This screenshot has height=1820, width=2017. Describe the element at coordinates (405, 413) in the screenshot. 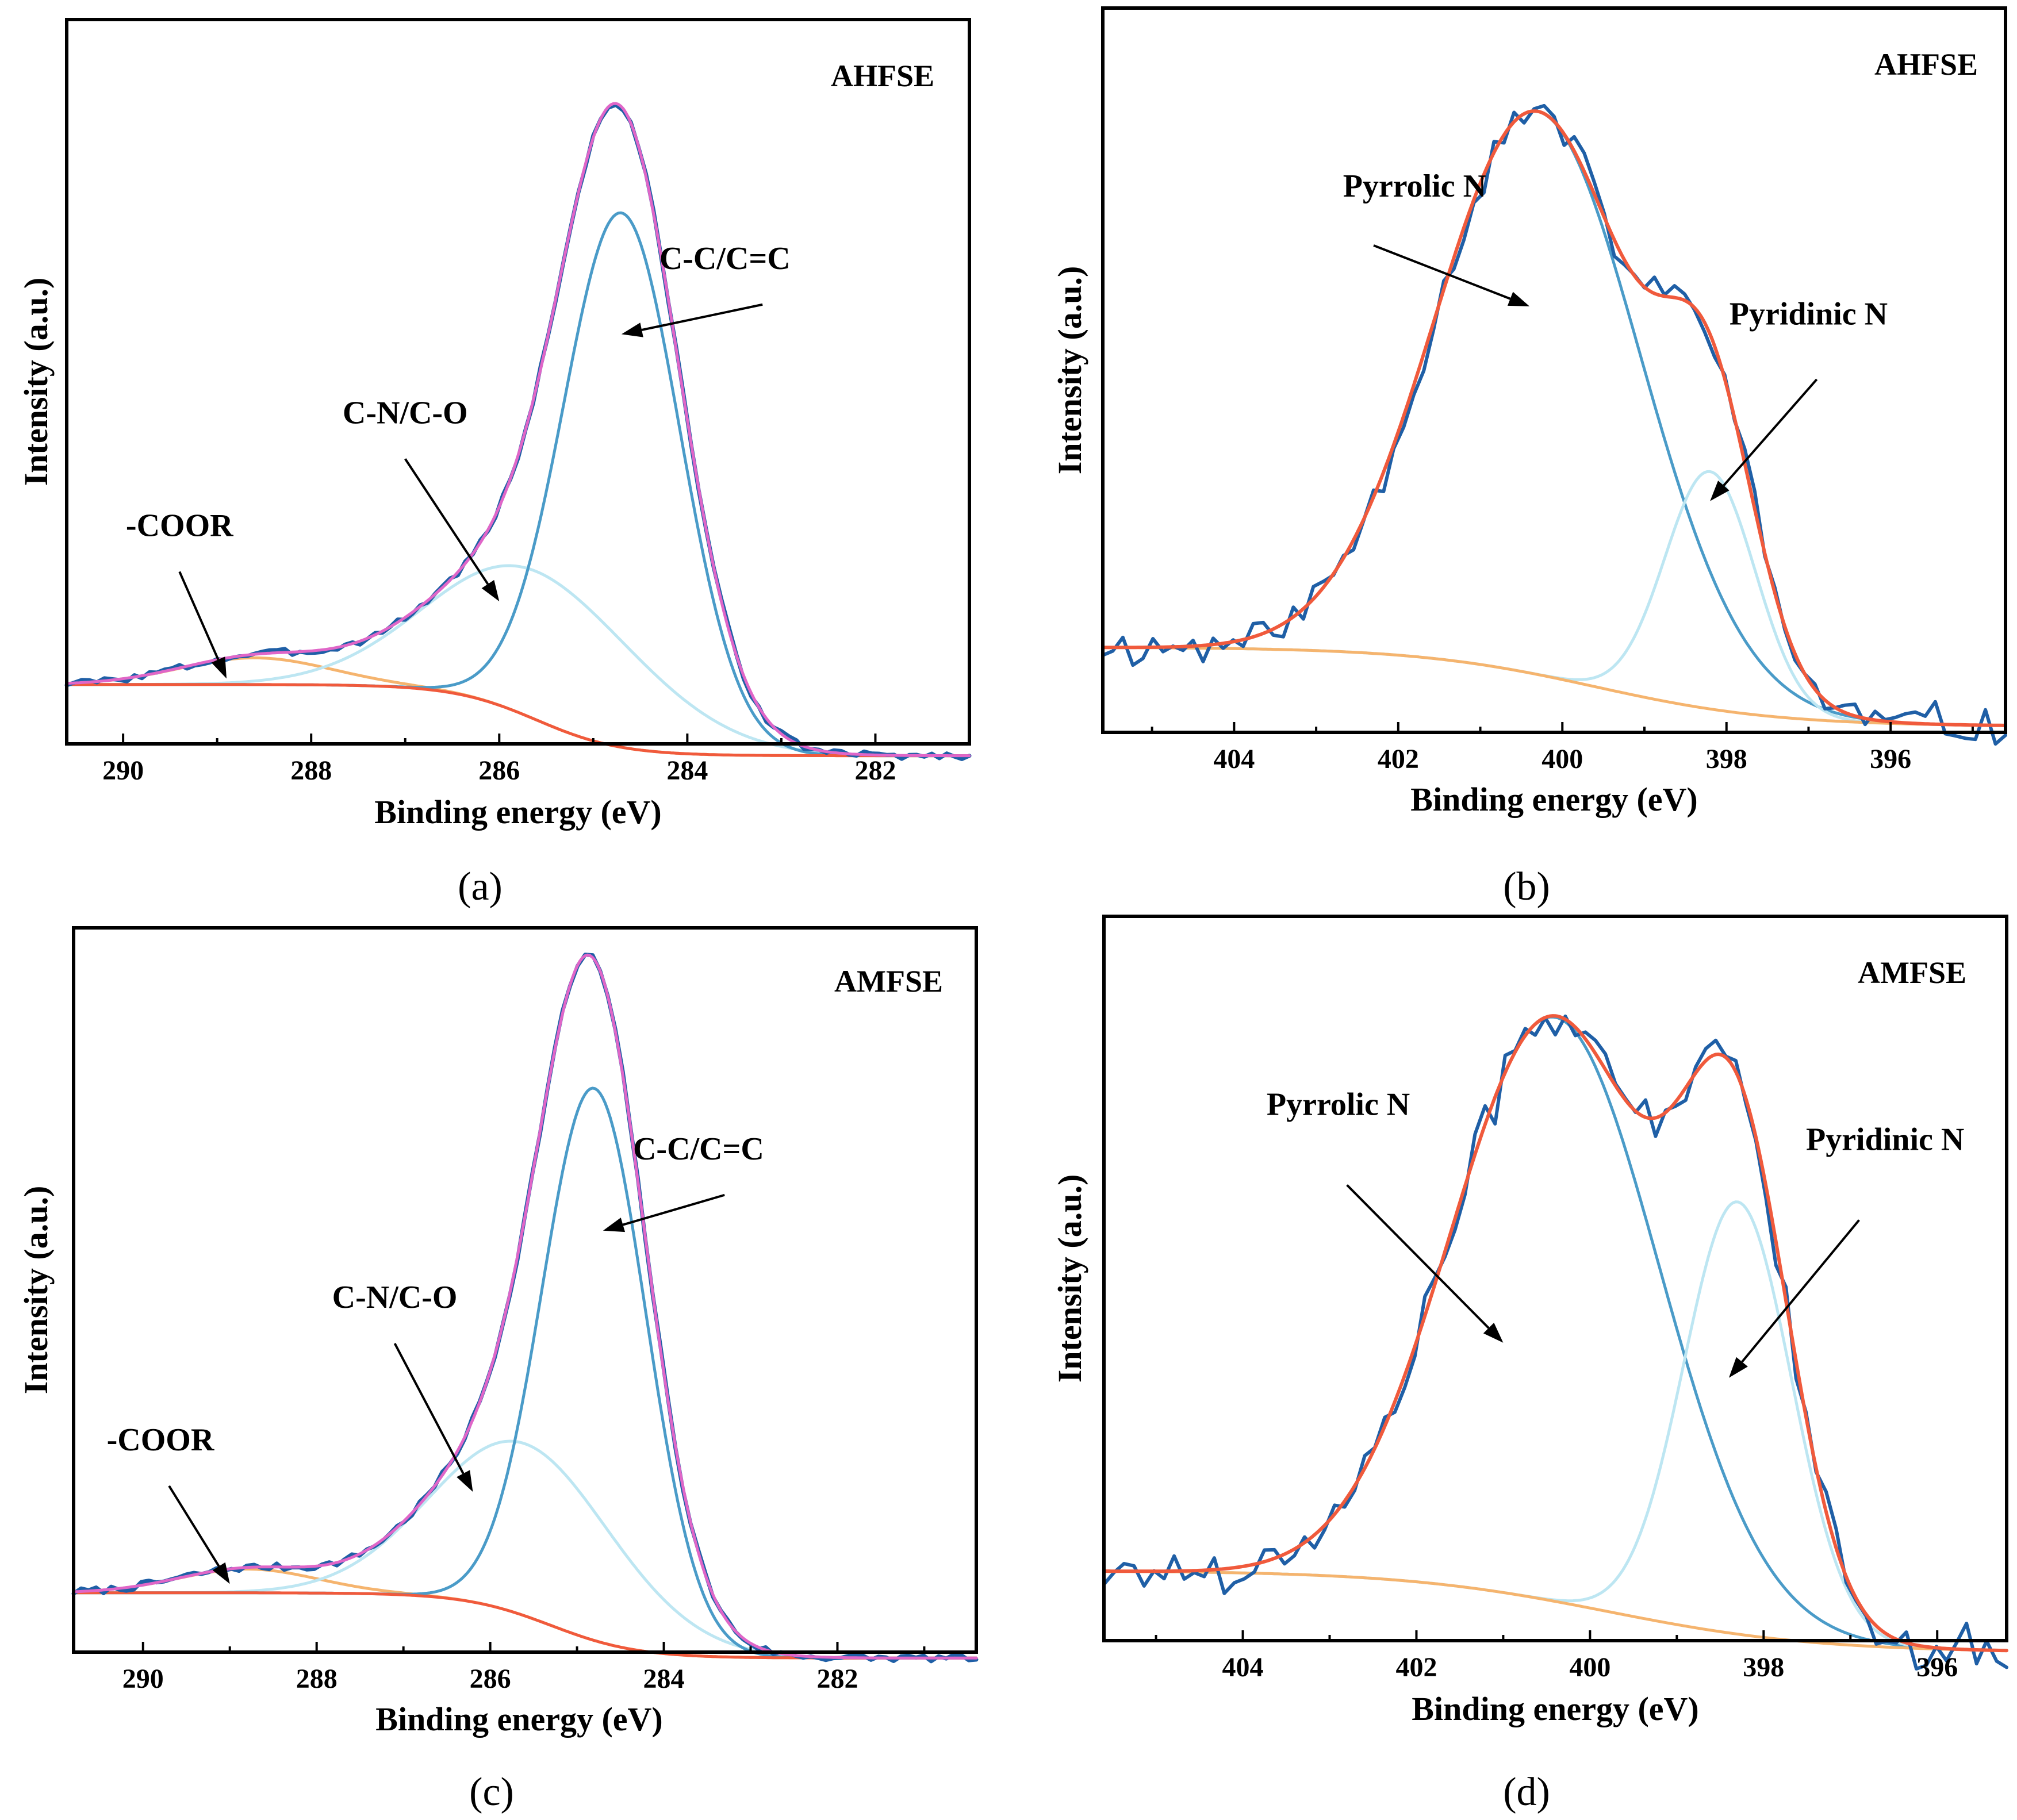

I see `panel-a-annotation-label: C-N/C-O` at that location.